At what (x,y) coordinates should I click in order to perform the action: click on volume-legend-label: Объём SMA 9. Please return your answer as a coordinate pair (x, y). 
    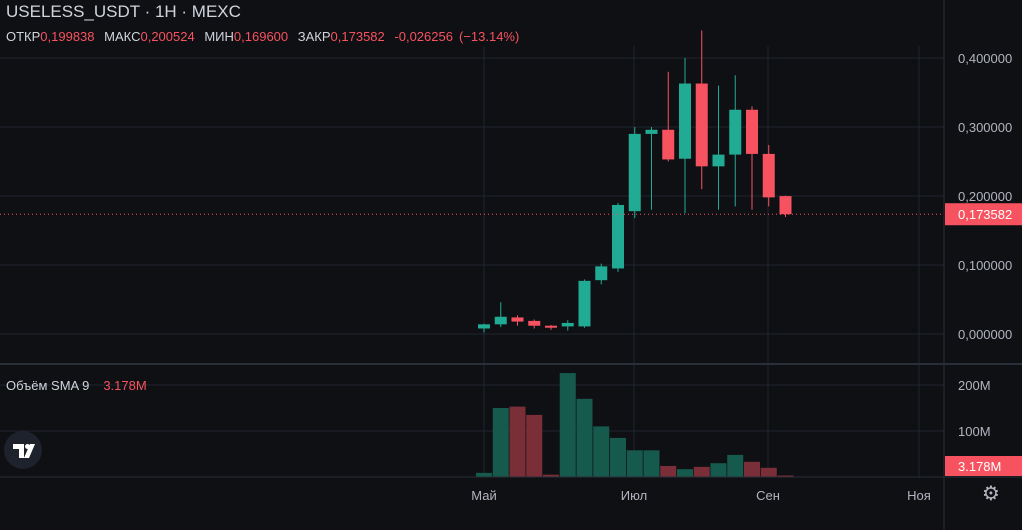
    Looking at the image, I should click on (48, 385).